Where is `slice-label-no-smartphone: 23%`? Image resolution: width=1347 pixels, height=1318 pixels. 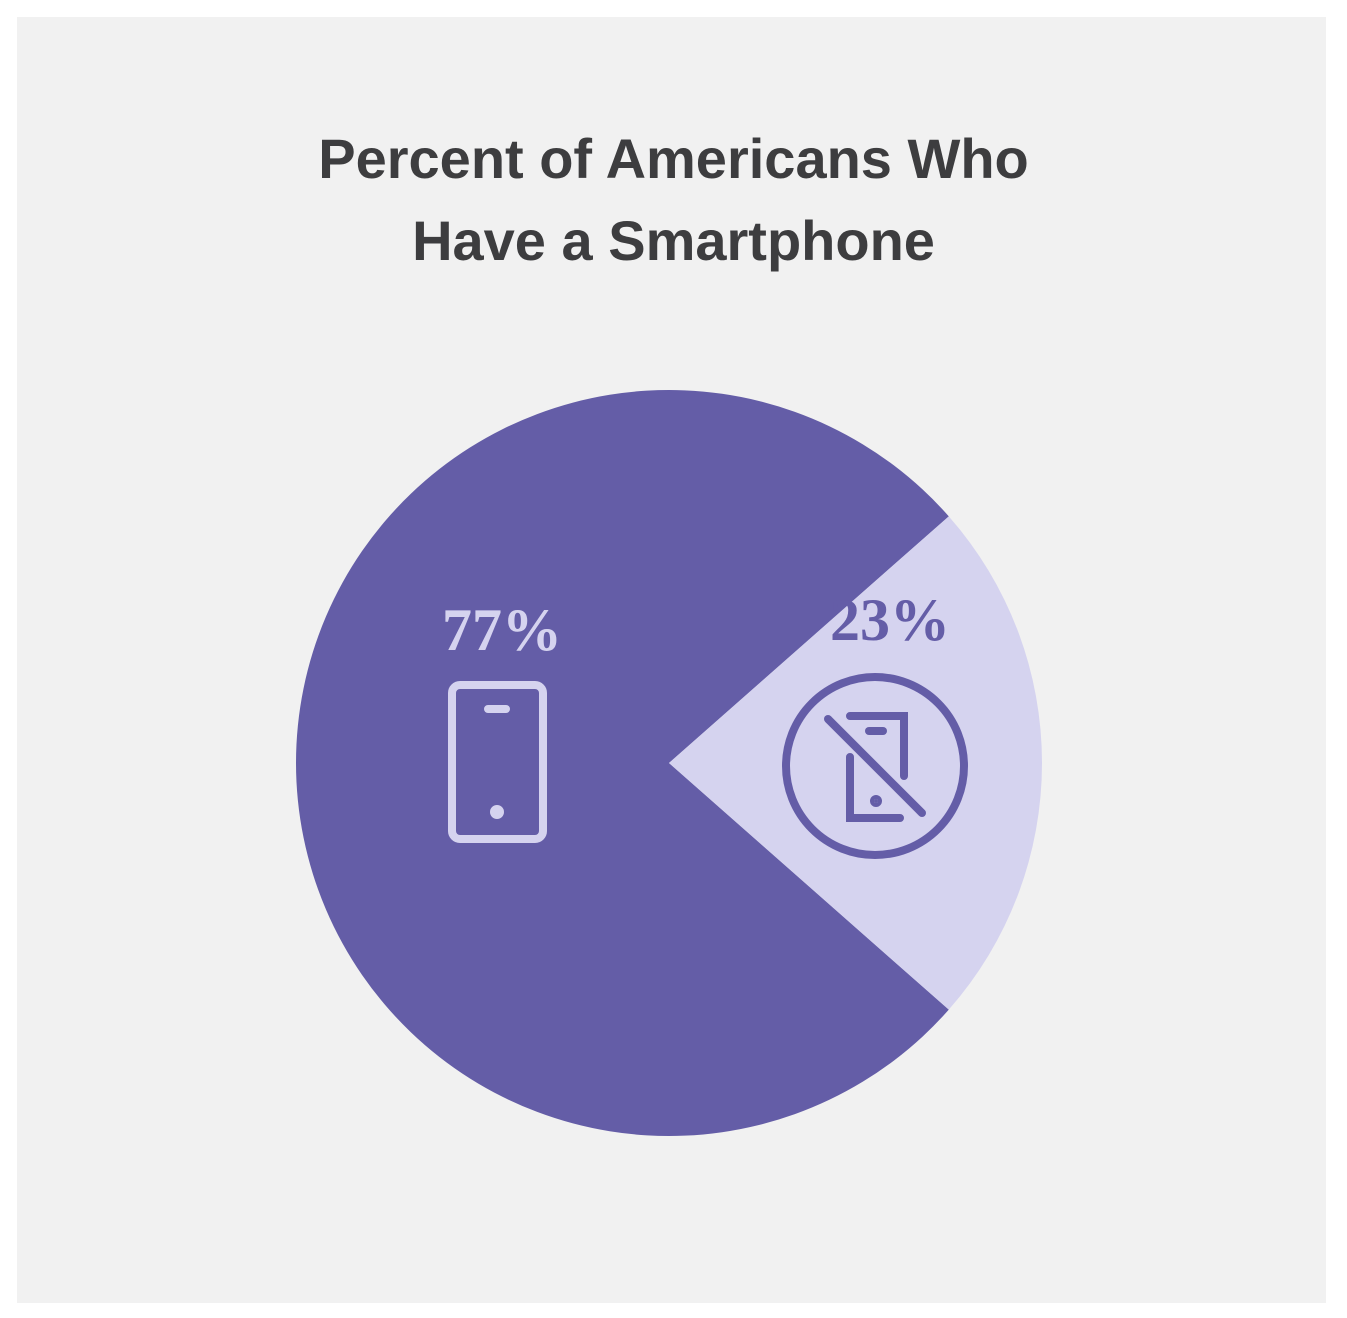 slice-label-no-smartphone: 23% is located at coordinates (890, 620).